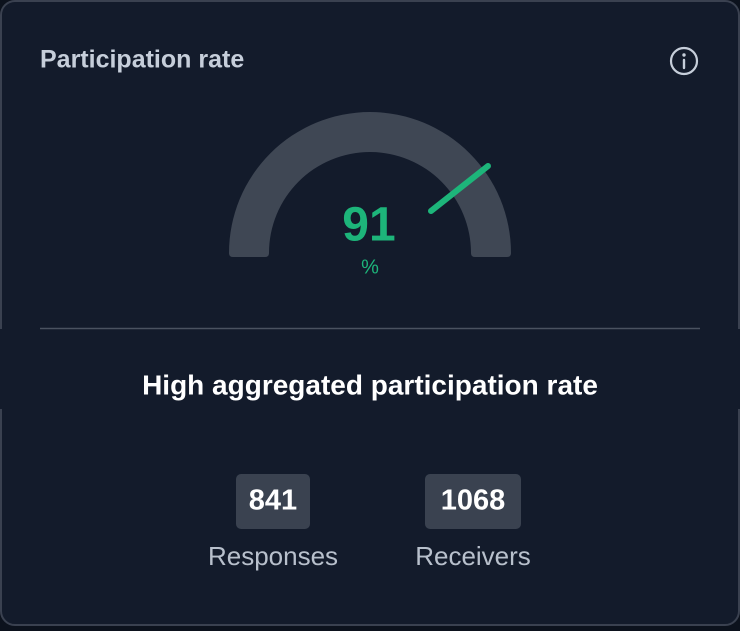 The width and height of the screenshot is (740, 631). What do you see at coordinates (370, 384) in the screenshot?
I see `status-heading: High aggregated participation rate` at bounding box center [370, 384].